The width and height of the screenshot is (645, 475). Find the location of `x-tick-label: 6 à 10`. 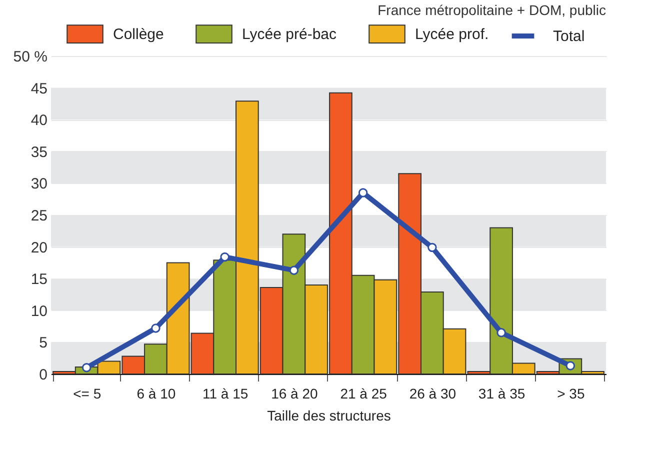

x-tick-label: 6 à 10 is located at coordinates (156, 394).